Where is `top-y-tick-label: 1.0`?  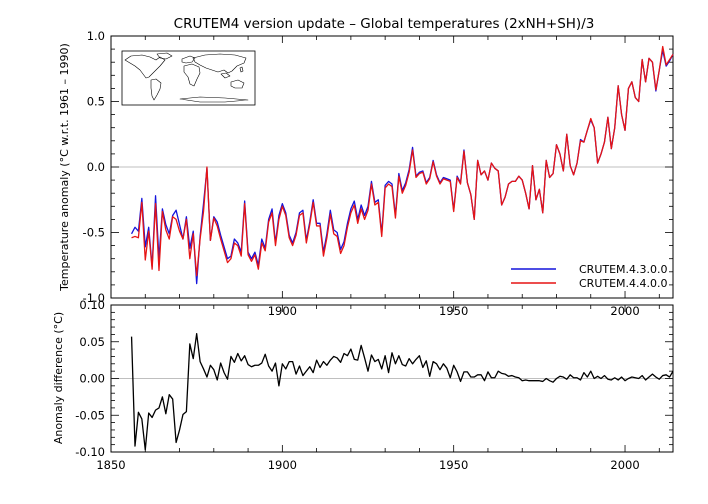
top-y-tick-label: 1.0 is located at coordinates (96, 36).